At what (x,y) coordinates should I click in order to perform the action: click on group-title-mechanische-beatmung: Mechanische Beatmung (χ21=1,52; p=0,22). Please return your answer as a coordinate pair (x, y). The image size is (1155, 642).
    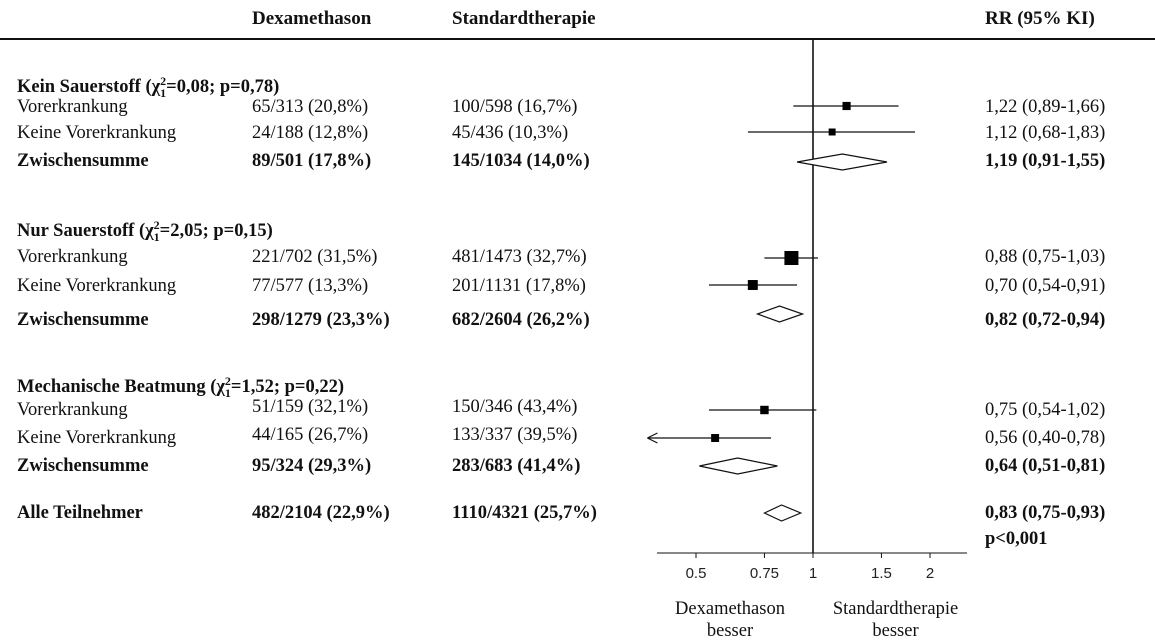
    Looking at the image, I should click on (180, 387).